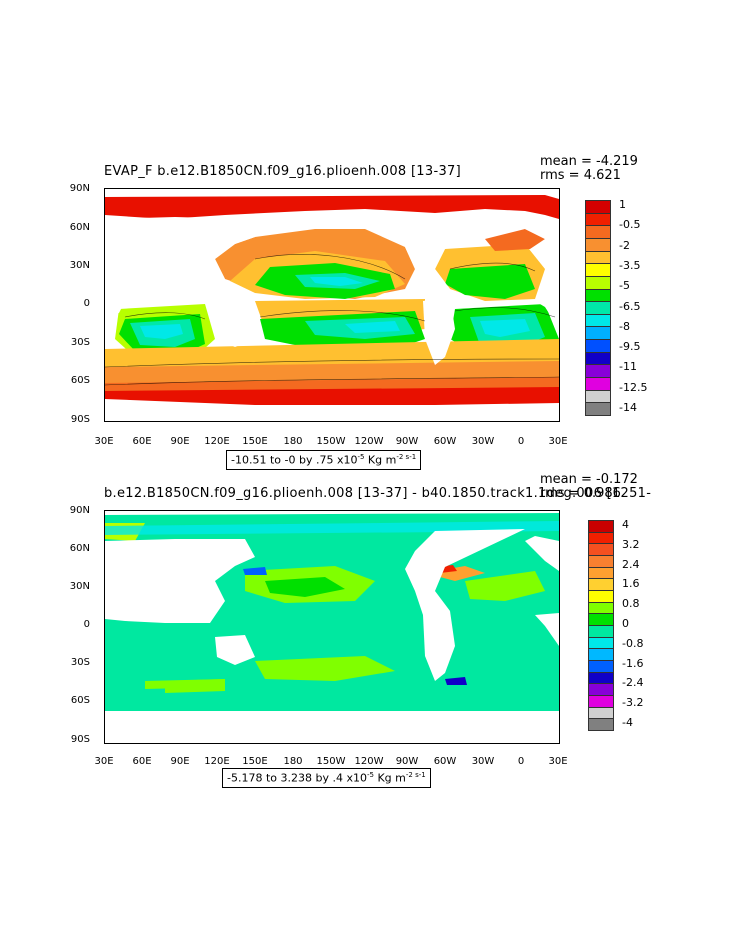  Describe the element at coordinates (79, 510) in the screenshot. I see `panel2-lat-90n: 90N` at that location.